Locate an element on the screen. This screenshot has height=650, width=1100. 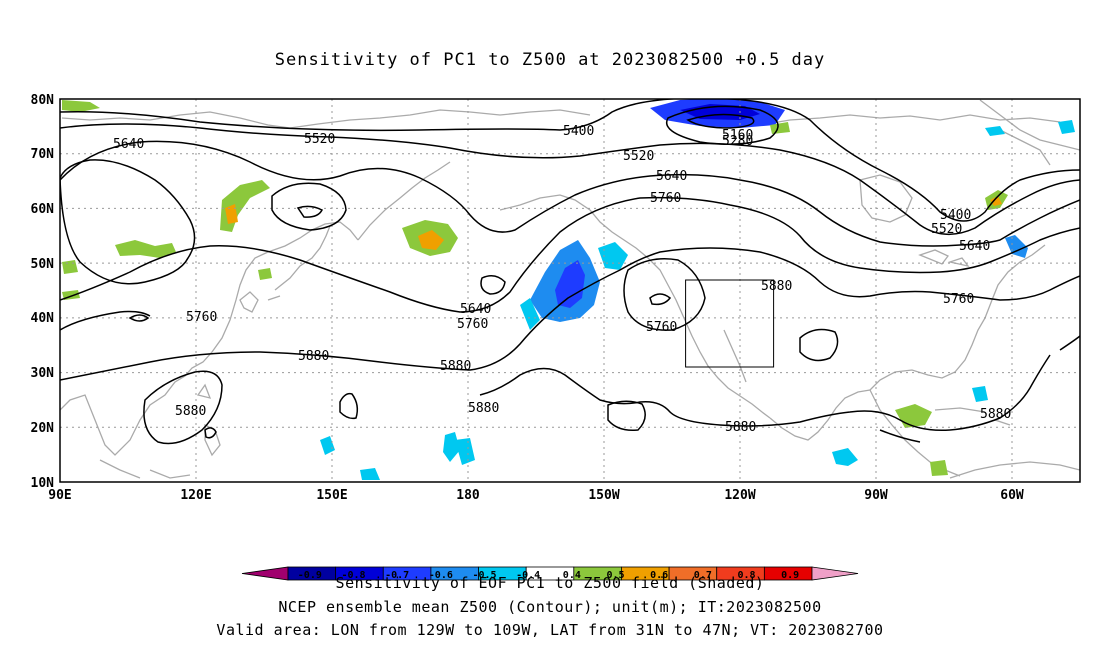
east-coast is located at coordinates (1015, 281).